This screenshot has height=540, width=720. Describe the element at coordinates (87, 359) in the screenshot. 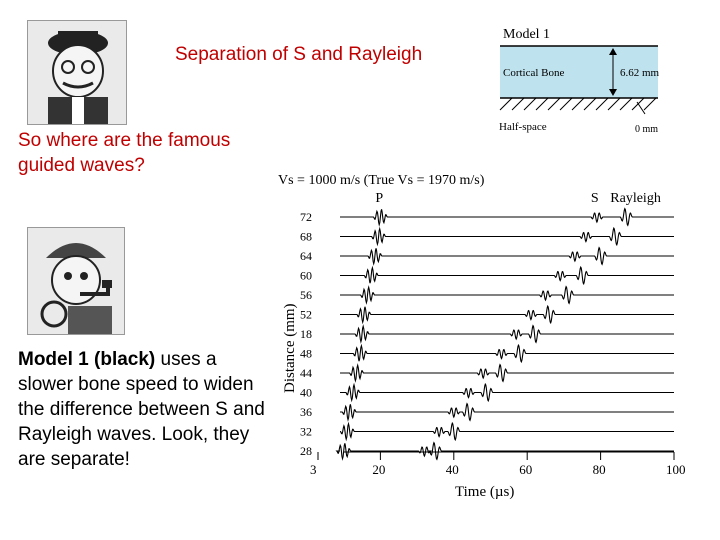

I see `explanation-bold: Model 1 (black)` at that location.